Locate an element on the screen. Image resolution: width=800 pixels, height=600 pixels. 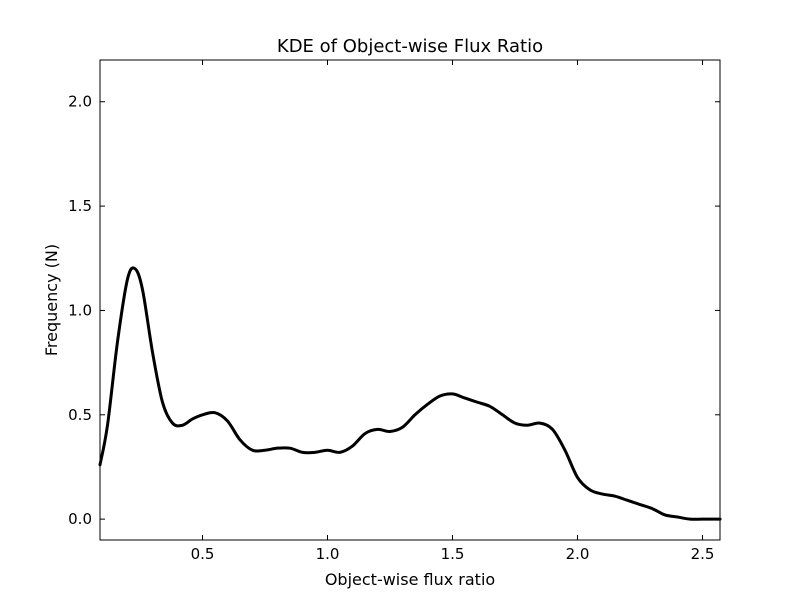
y-tick-label: 1.5 is located at coordinates (80, 206).